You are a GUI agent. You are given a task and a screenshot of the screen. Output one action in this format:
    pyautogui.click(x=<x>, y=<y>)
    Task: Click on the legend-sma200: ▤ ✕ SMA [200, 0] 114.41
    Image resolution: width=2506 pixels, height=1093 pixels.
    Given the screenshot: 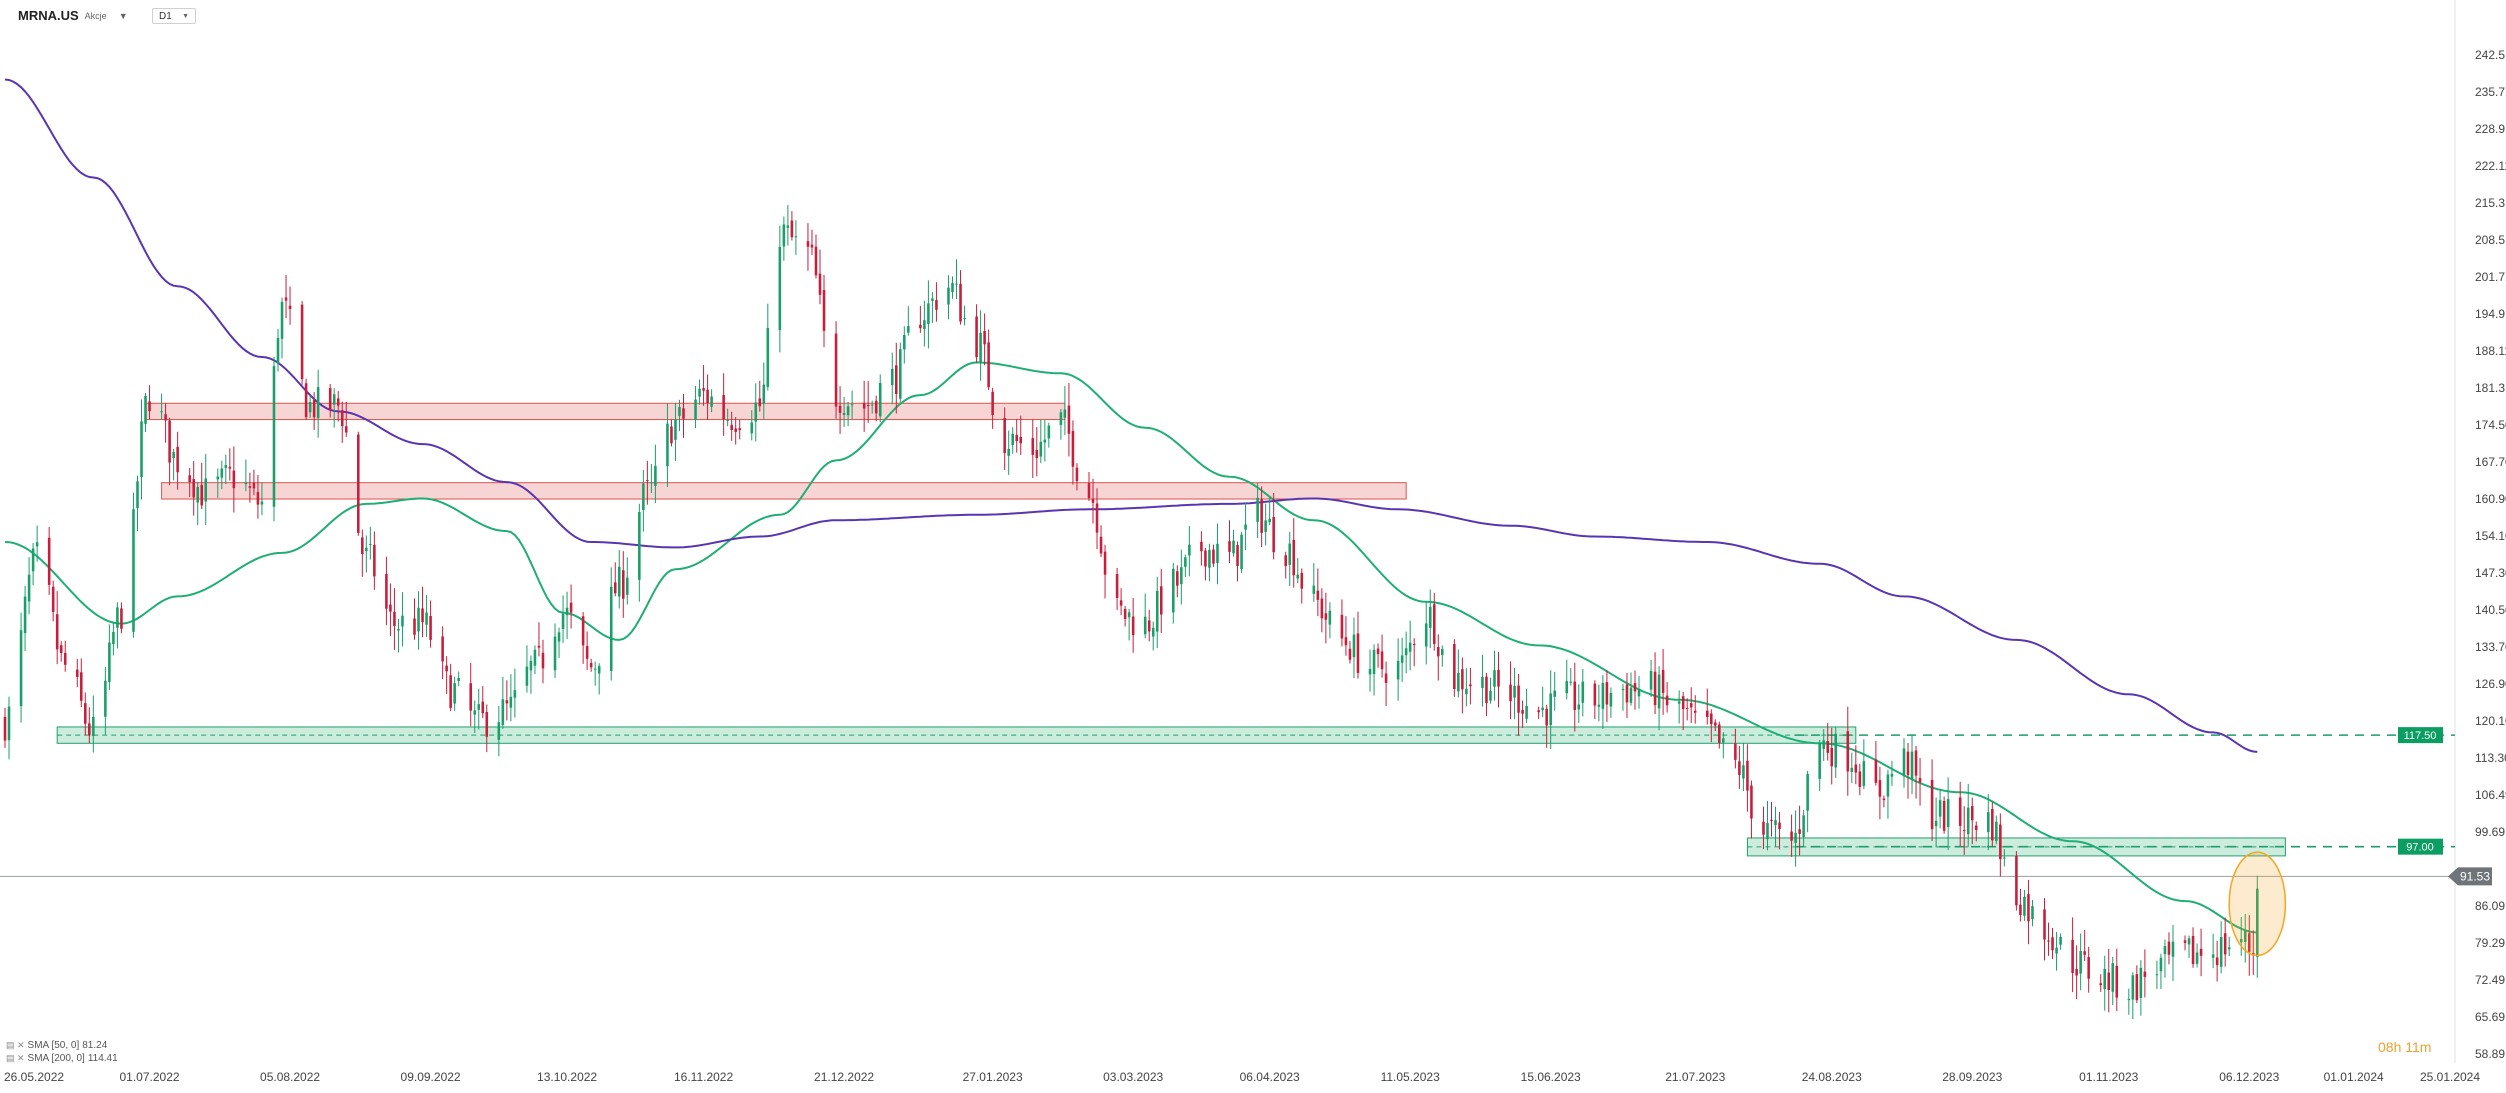 What is the action you would take?
    pyautogui.click(x=62, y=1058)
    